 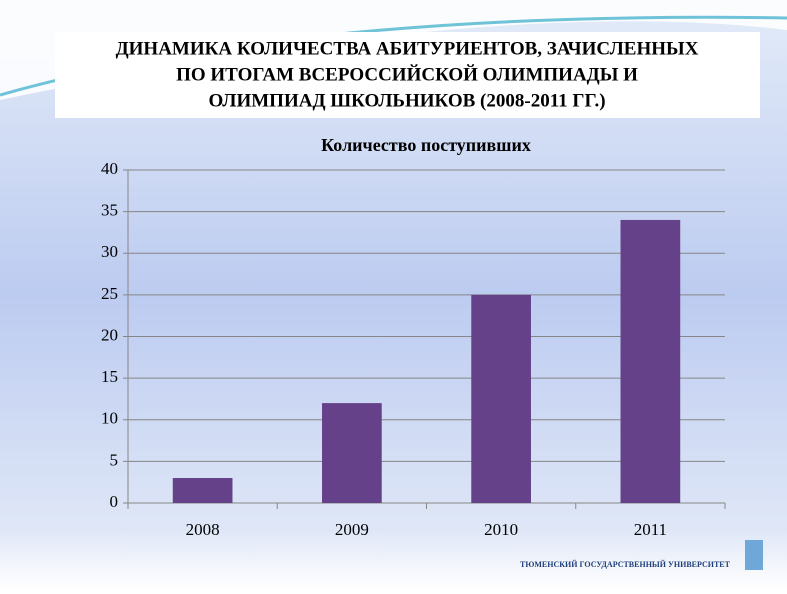 What do you see at coordinates (109, 376) in the screenshot?
I see `y-tick-label: 15` at bounding box center [109, 376].